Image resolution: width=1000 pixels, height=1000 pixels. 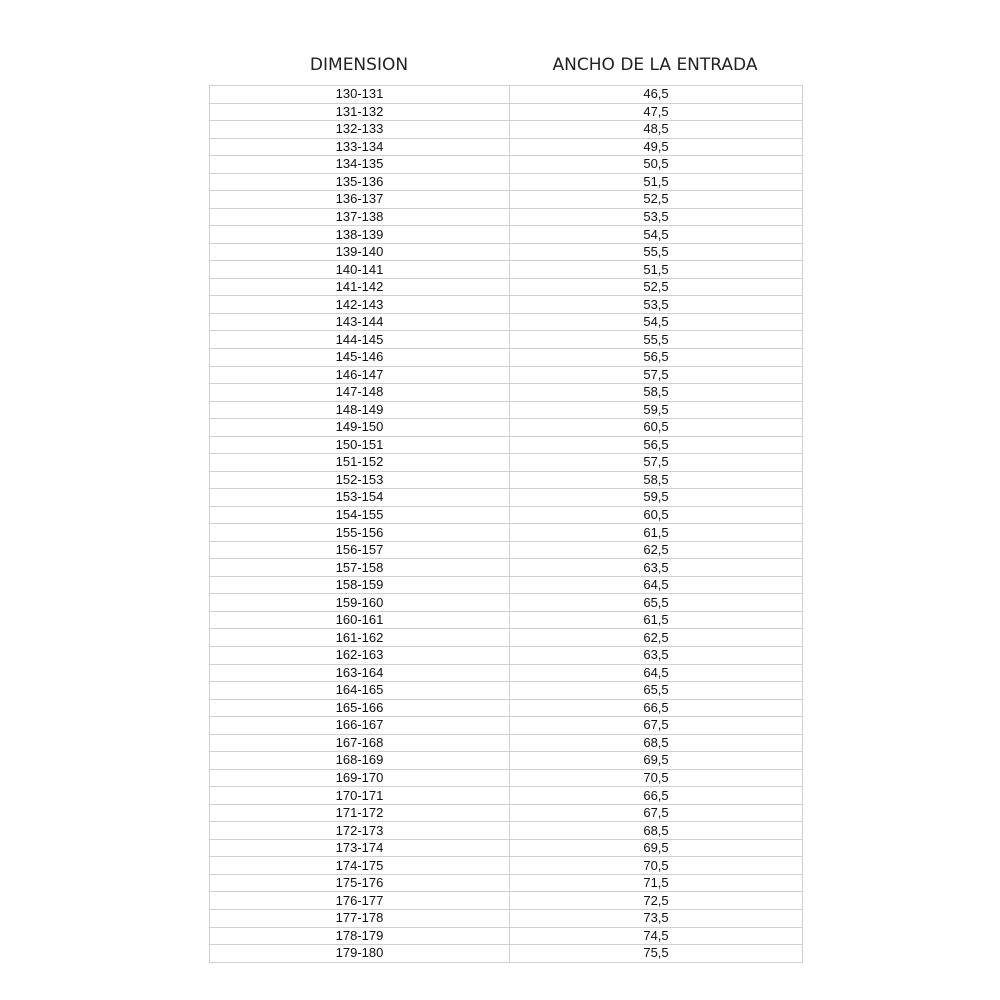 I want to click on table-row: 144-145 55,5, so click(x=506, y=339).